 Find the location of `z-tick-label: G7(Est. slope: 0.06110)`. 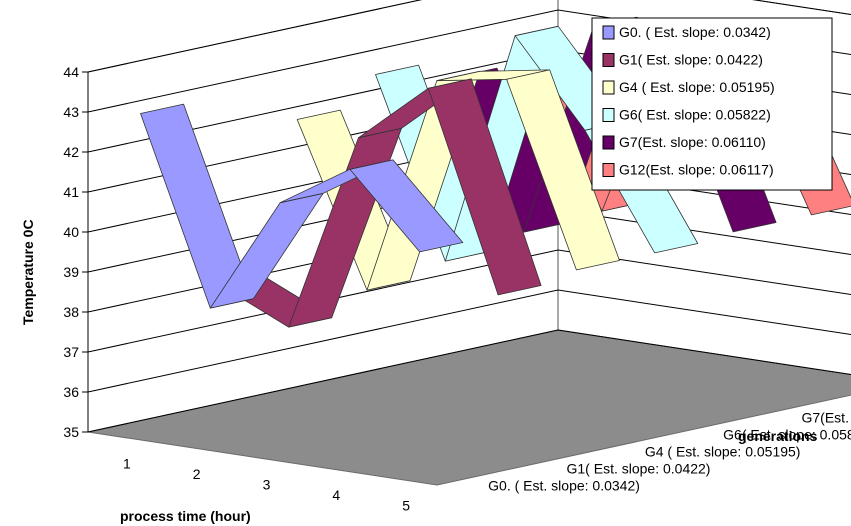

z-tick-label: G7(Est. slope: 0.06110) is located at coordinates (826, 418).